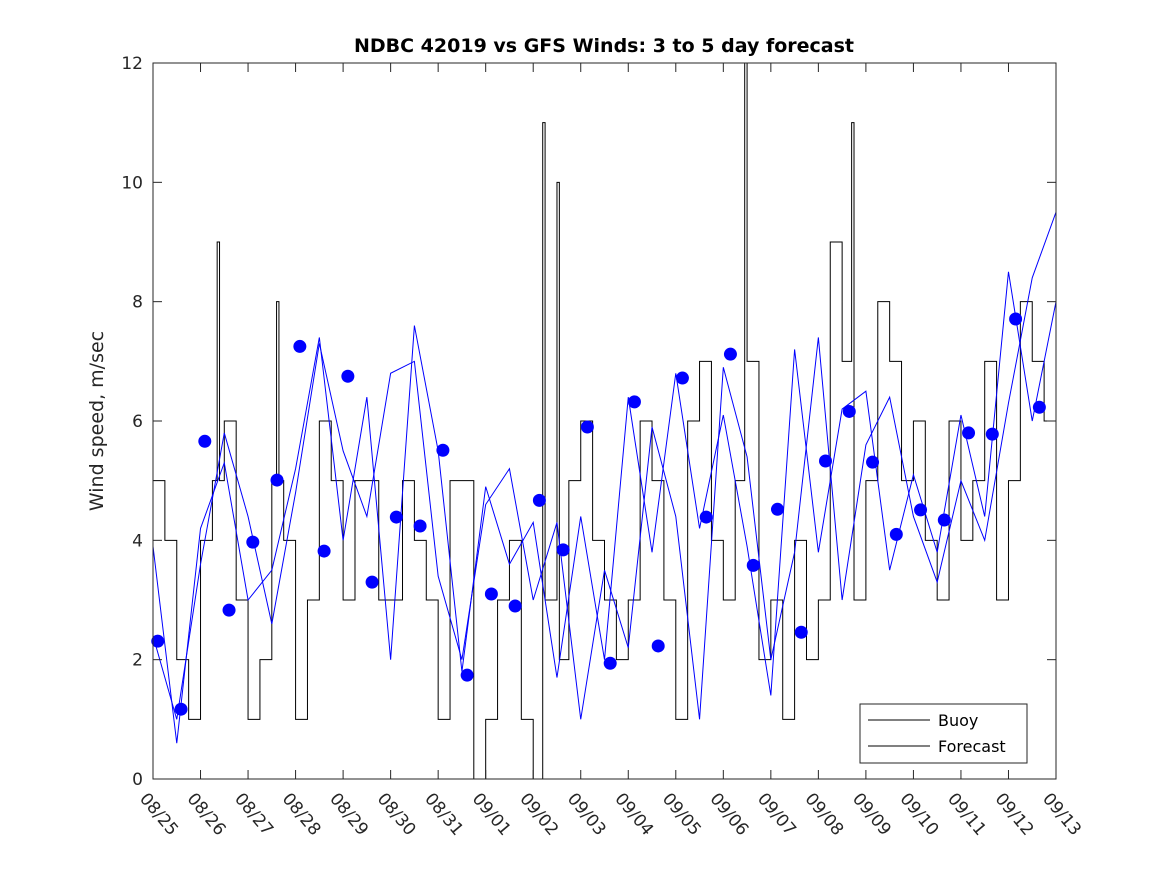 Image resolution: width=1167 pixels, height=875 pixels. Describe the element at coordinates (443, 814) in the screenshot. I see `x-tick-label: 08/31` at that location.